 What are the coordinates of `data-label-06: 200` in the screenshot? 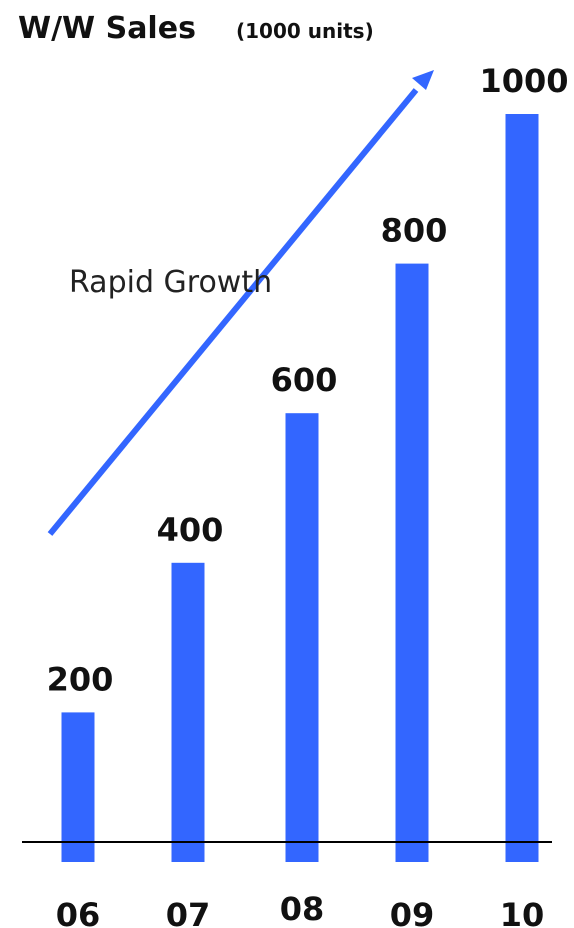 It's located at (80, 679).